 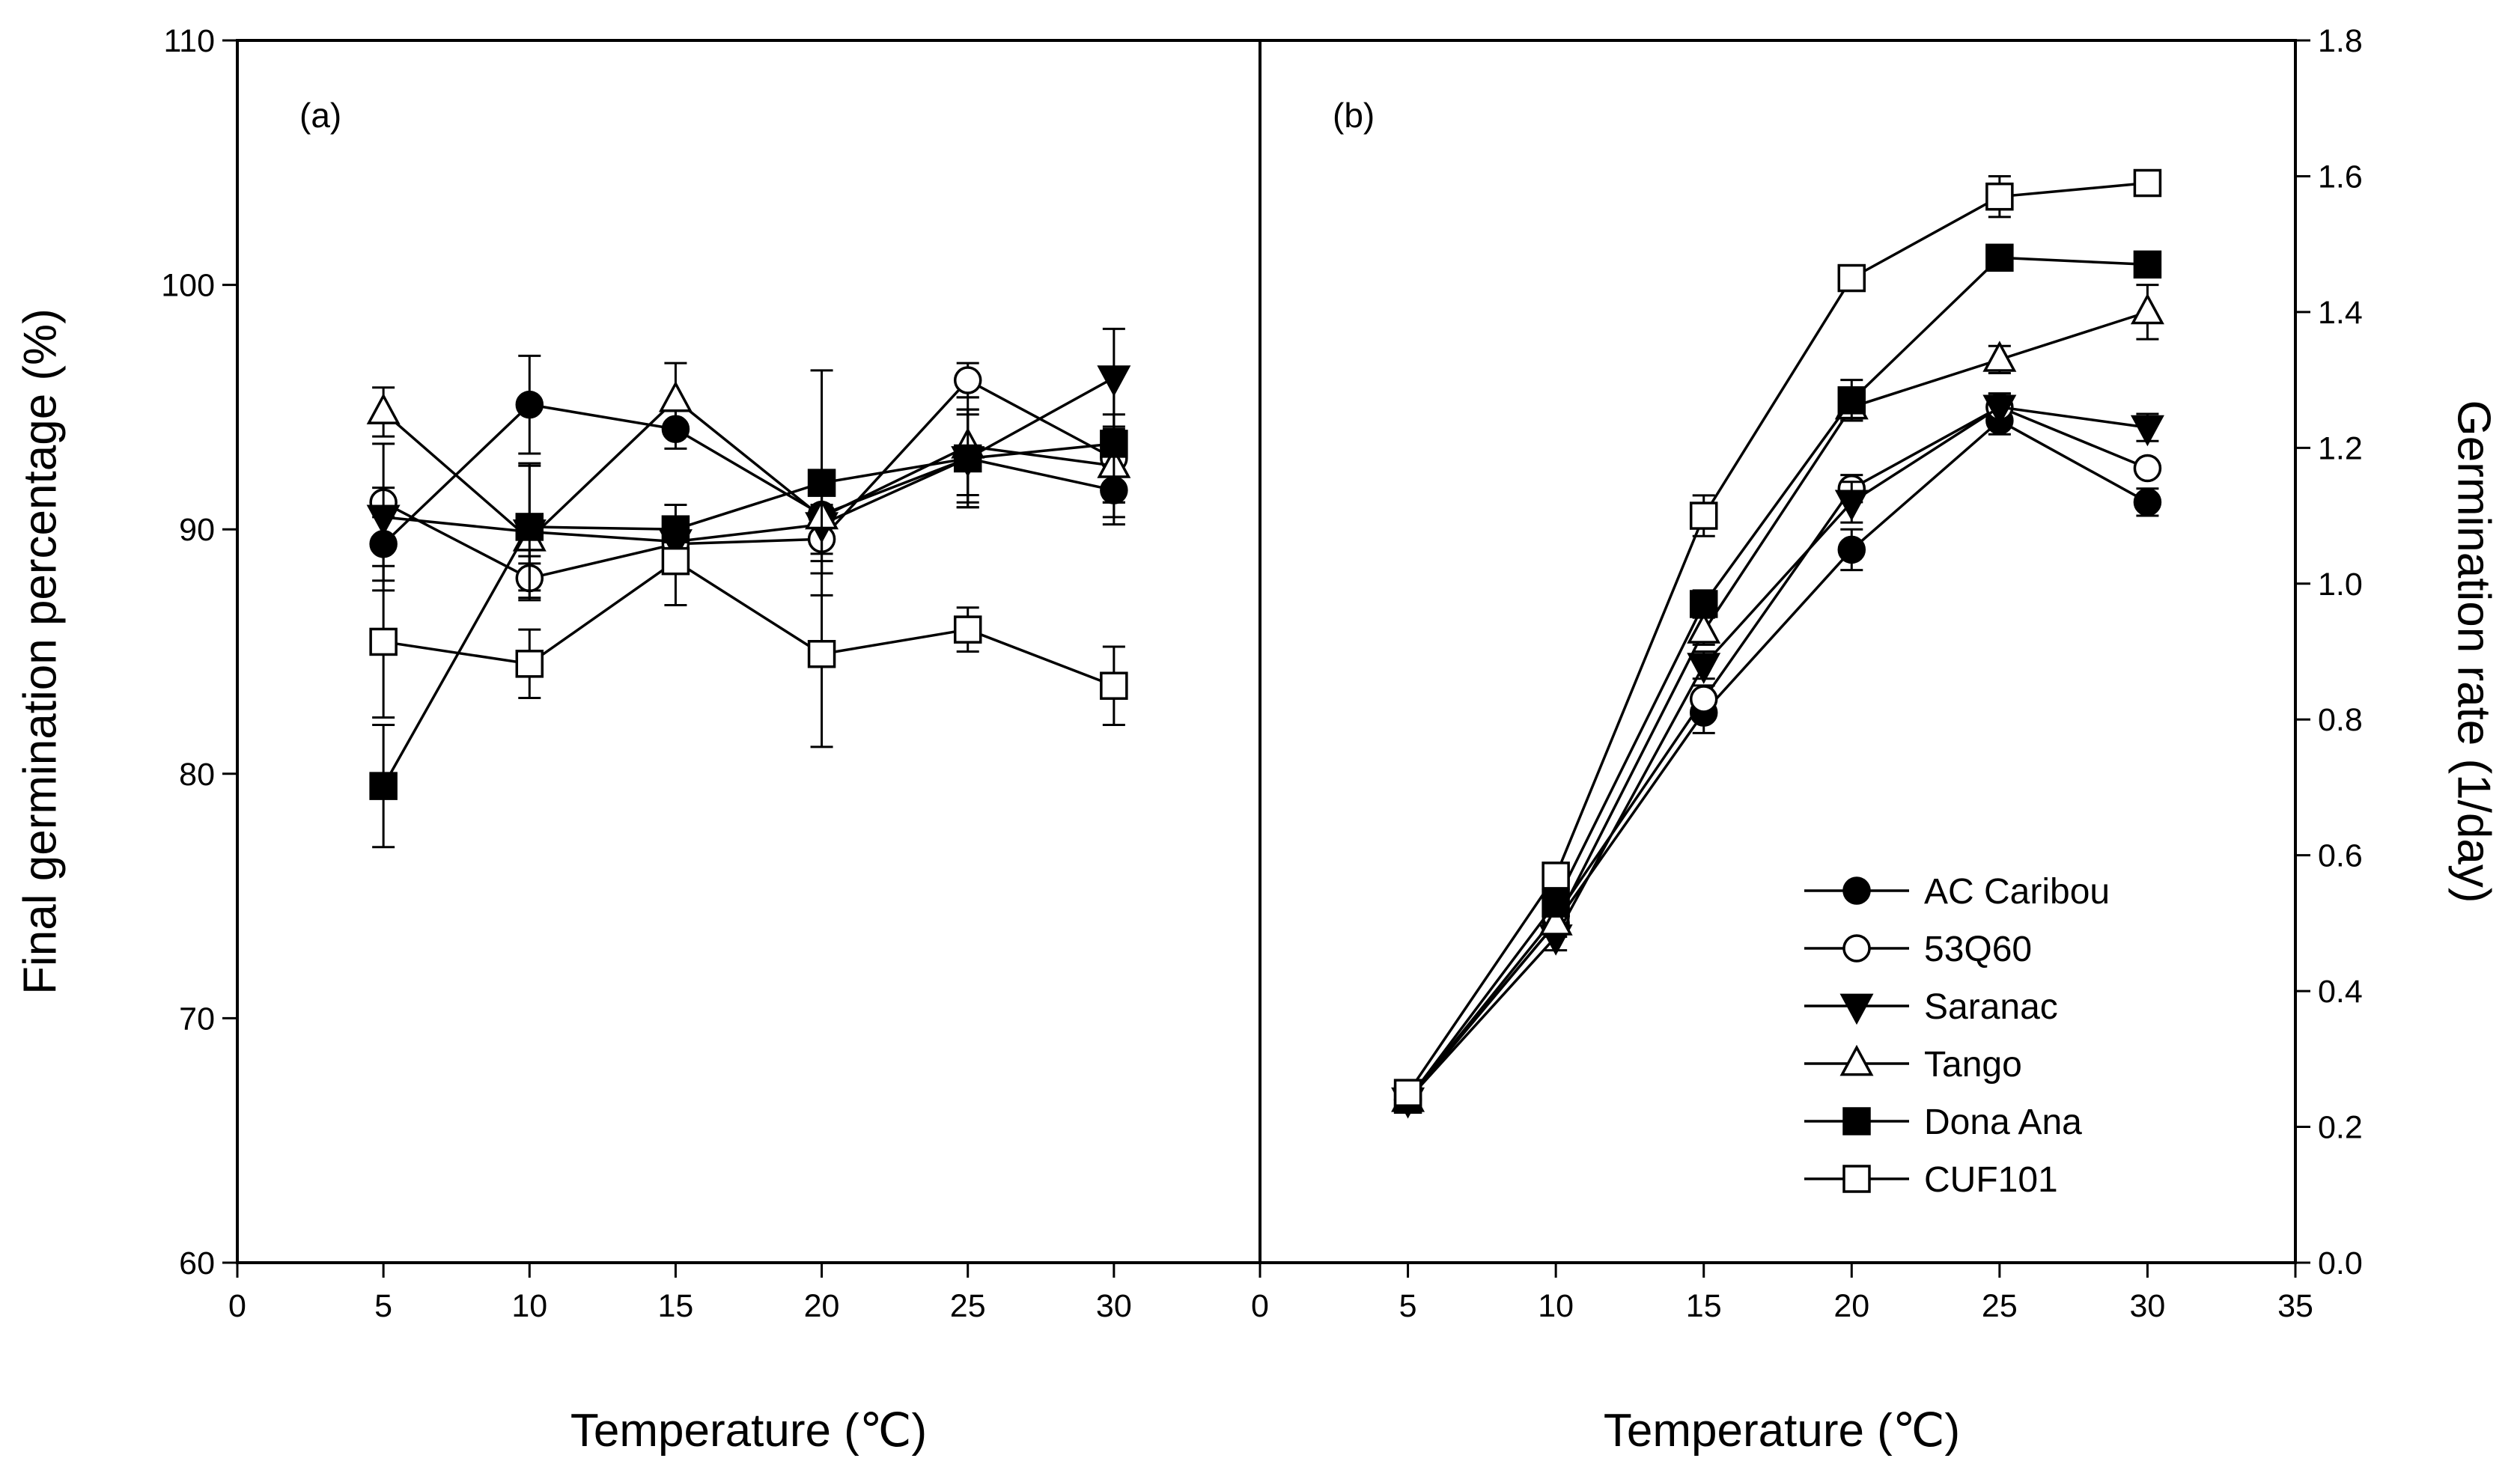 I want to click on panel-a-line-tango, so click(x=748, y=469).